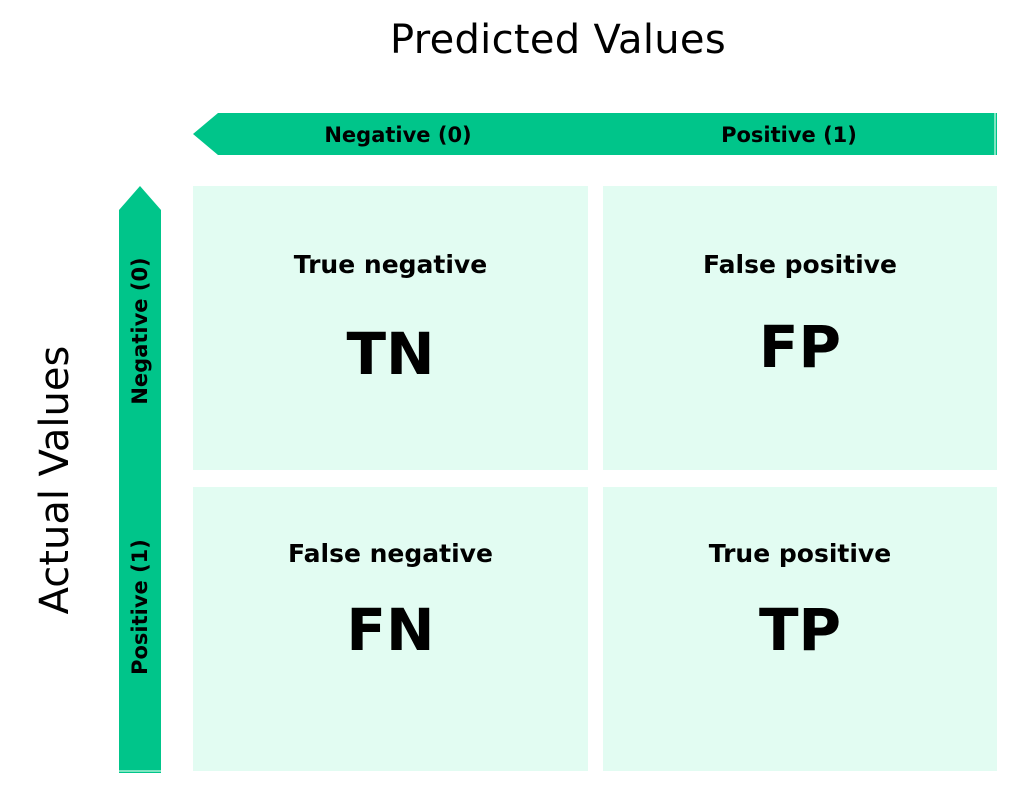 This screenshot has height=807, width=1035. Describe the element at coordinates (800, 264) in the screenshot. I see `cell-title: False positive` at that location.